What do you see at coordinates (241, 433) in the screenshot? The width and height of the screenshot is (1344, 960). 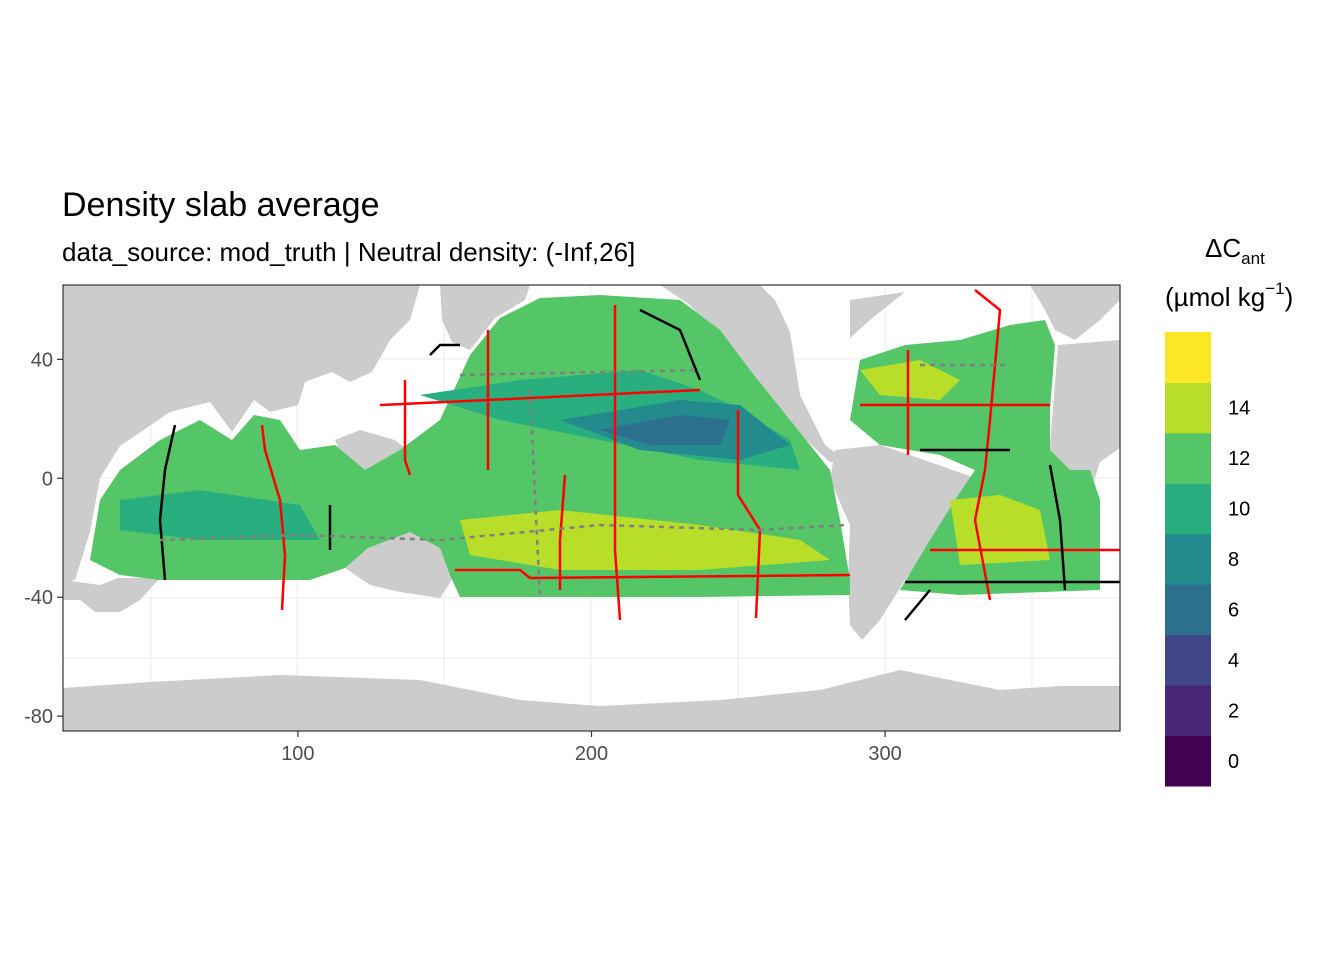 I see `land-eurasia-africa` at bounding box center [241, 433].